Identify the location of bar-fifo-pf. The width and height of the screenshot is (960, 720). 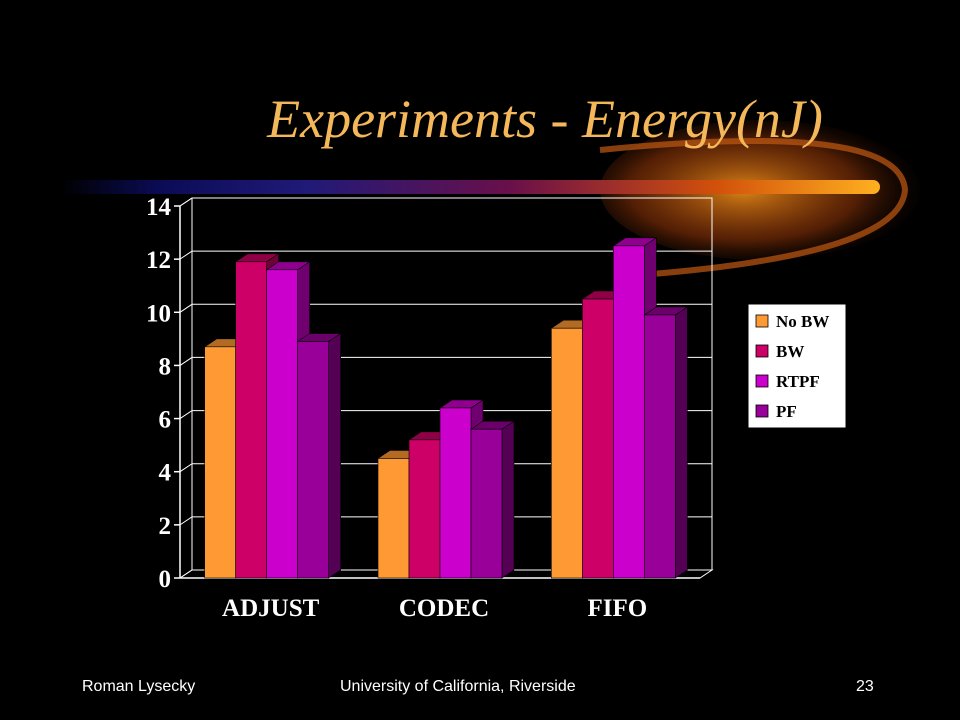
(666, 442).